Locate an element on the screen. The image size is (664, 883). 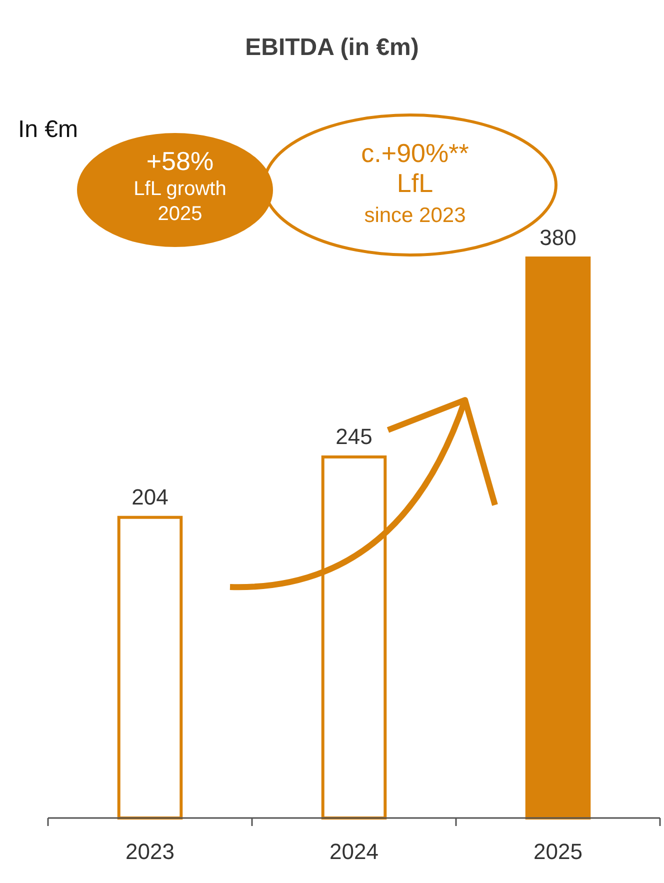
x-tick-label: 2024 is located at coordinates (354, 851).